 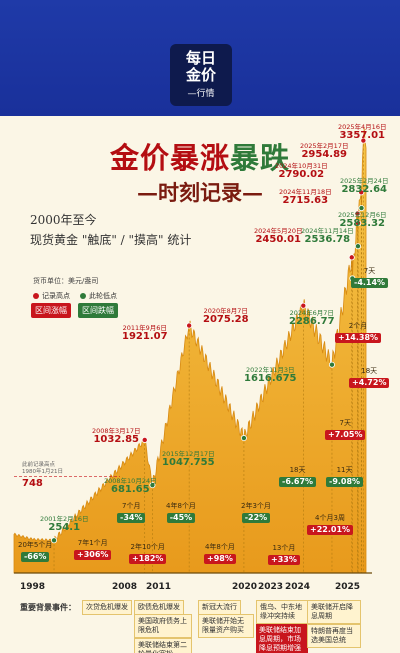 I want to click on peak-value: 2954.89, so click(x=324, y=154).